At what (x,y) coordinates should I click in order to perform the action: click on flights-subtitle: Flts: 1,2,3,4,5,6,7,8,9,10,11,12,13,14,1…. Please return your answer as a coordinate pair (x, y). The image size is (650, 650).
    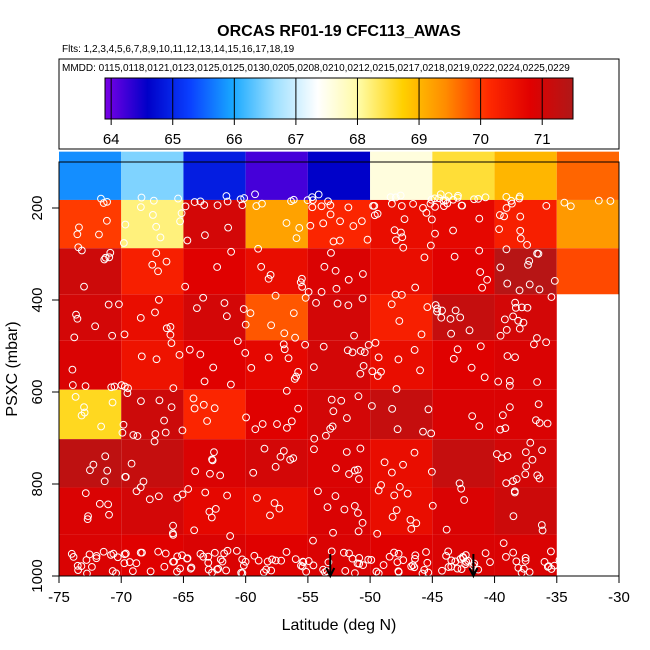
    Looking at the image, I should click on (178, 49).